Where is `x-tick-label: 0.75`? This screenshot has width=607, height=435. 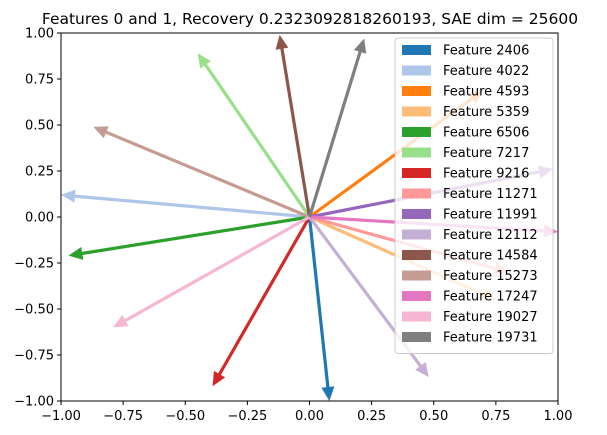 x-tick-label: 0.75 is located at coordinates (495, 416).